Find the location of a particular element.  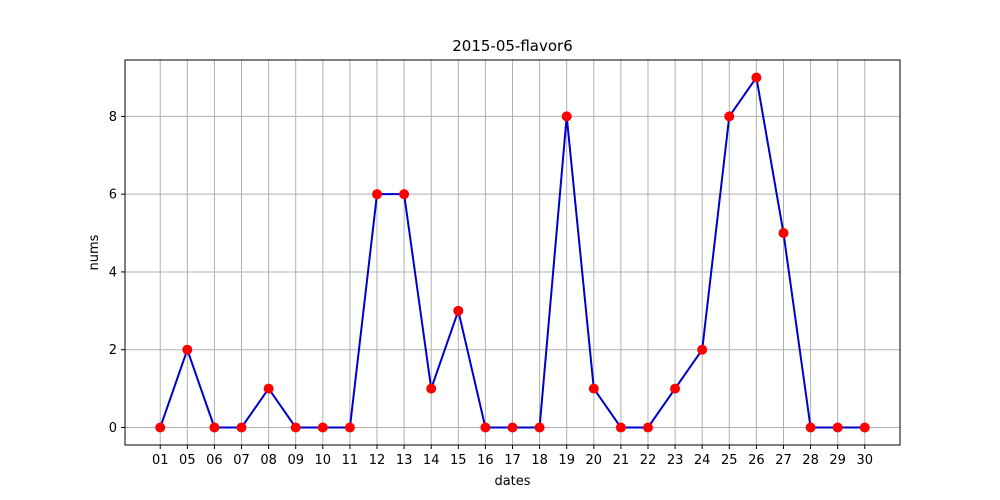

x-tick-label: 22 is located at coordinates (648, 460).